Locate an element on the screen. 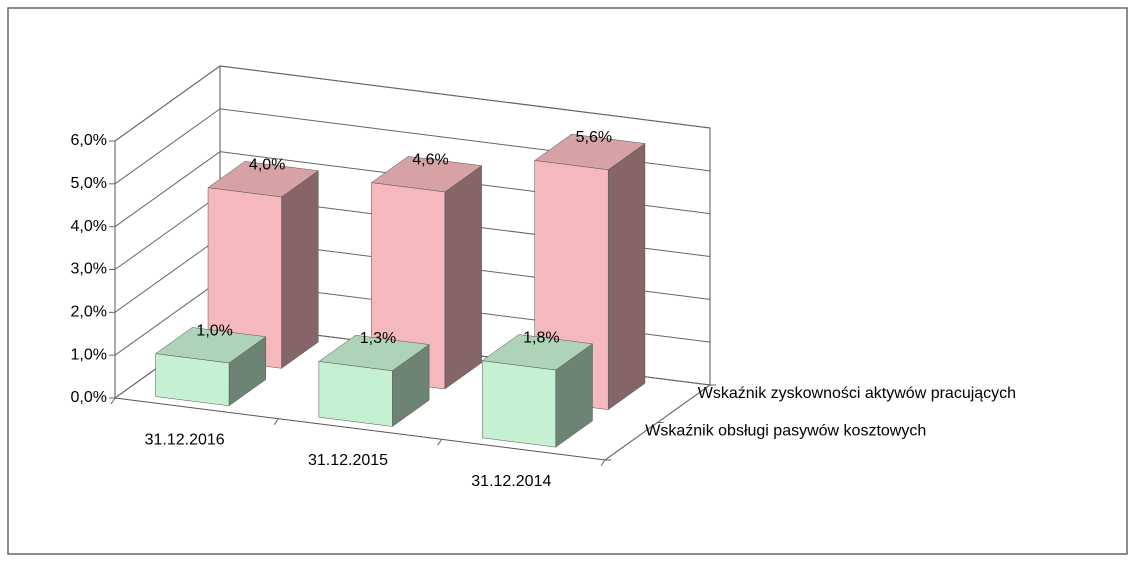  value-label: 1,3% is located at coordinates (378, 338).